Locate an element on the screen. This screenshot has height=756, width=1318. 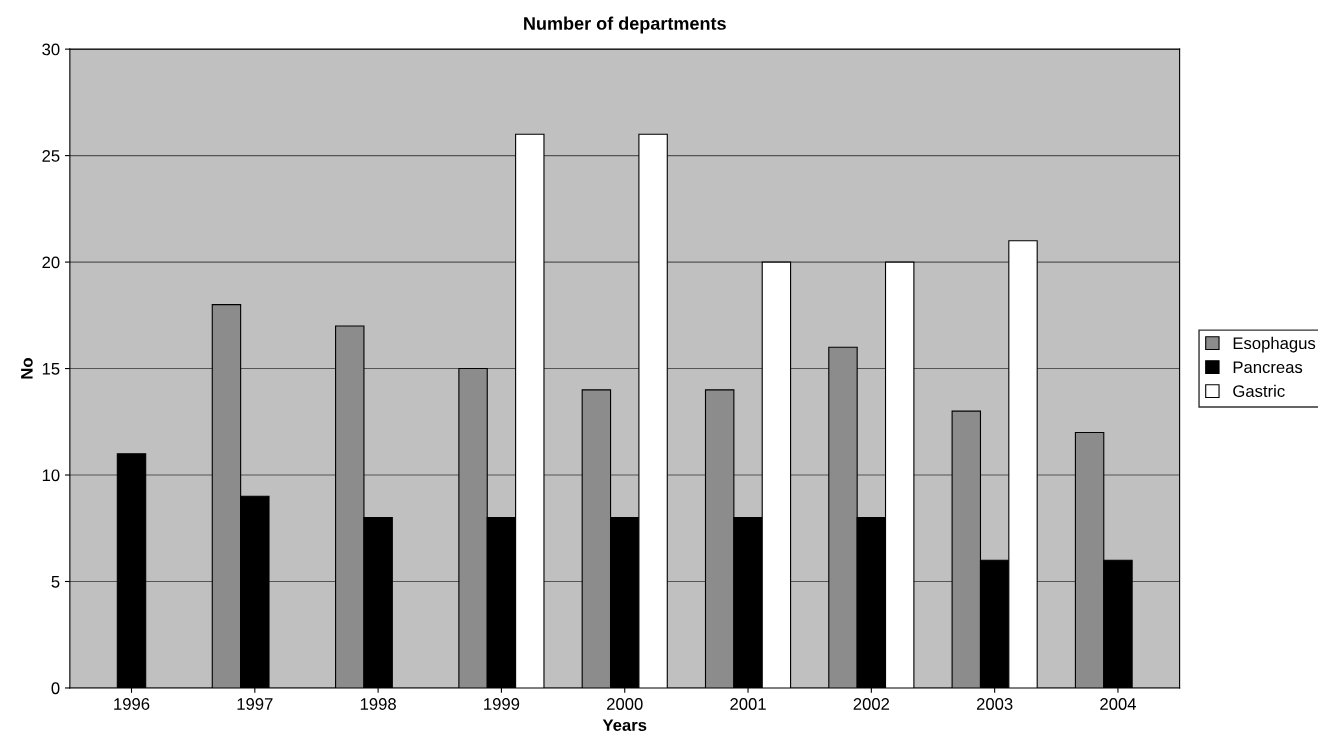
x-tick-label: 1997 is located at coordinates (255, 704).